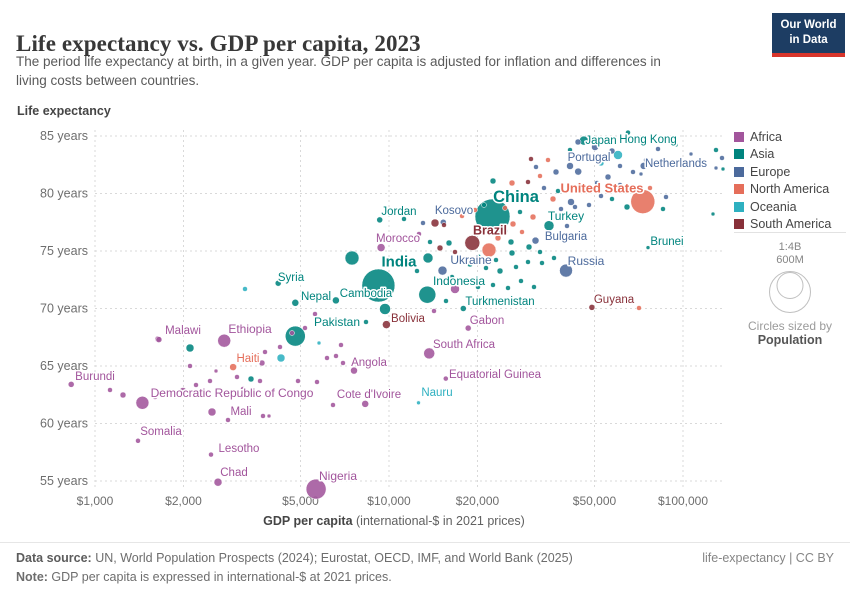 The image size is (850, 600). What do you see at coordinates (365, 404) in the screenshot?
I see `data-point-cote-d-ivoire` at bounding box center [365, 404].